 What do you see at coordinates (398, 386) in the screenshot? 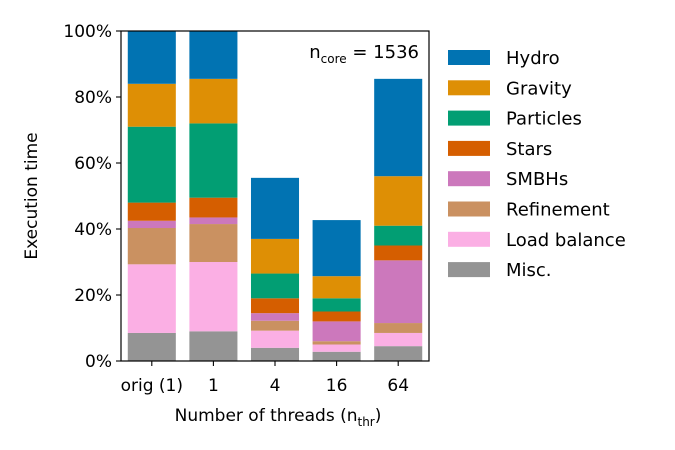
I see `x-tick-label: 64` at bounding box center [398, 386].